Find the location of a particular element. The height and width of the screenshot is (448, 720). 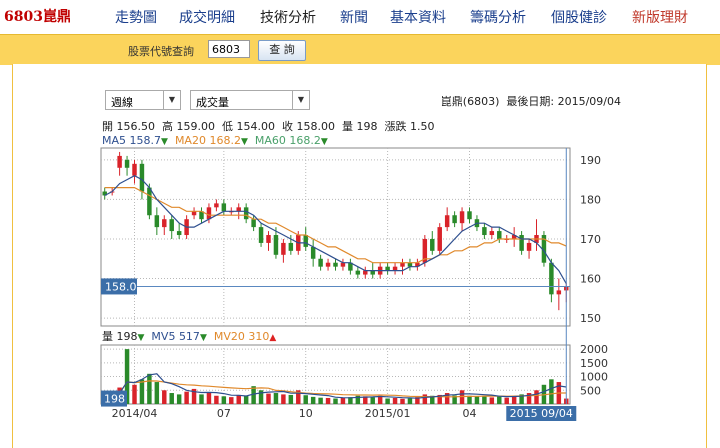

current-price-tag is located at coordinates (119, 286).